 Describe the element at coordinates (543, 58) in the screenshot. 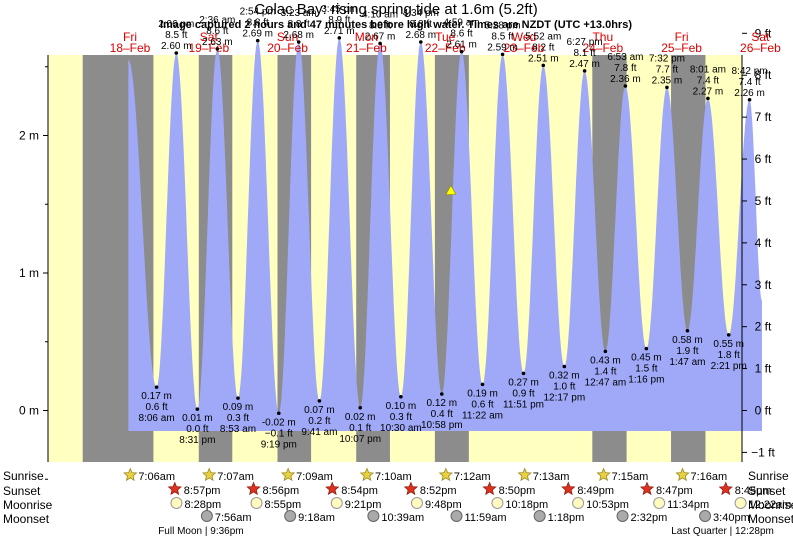

I see `high-tide-metres: 2.51 m` at that location.